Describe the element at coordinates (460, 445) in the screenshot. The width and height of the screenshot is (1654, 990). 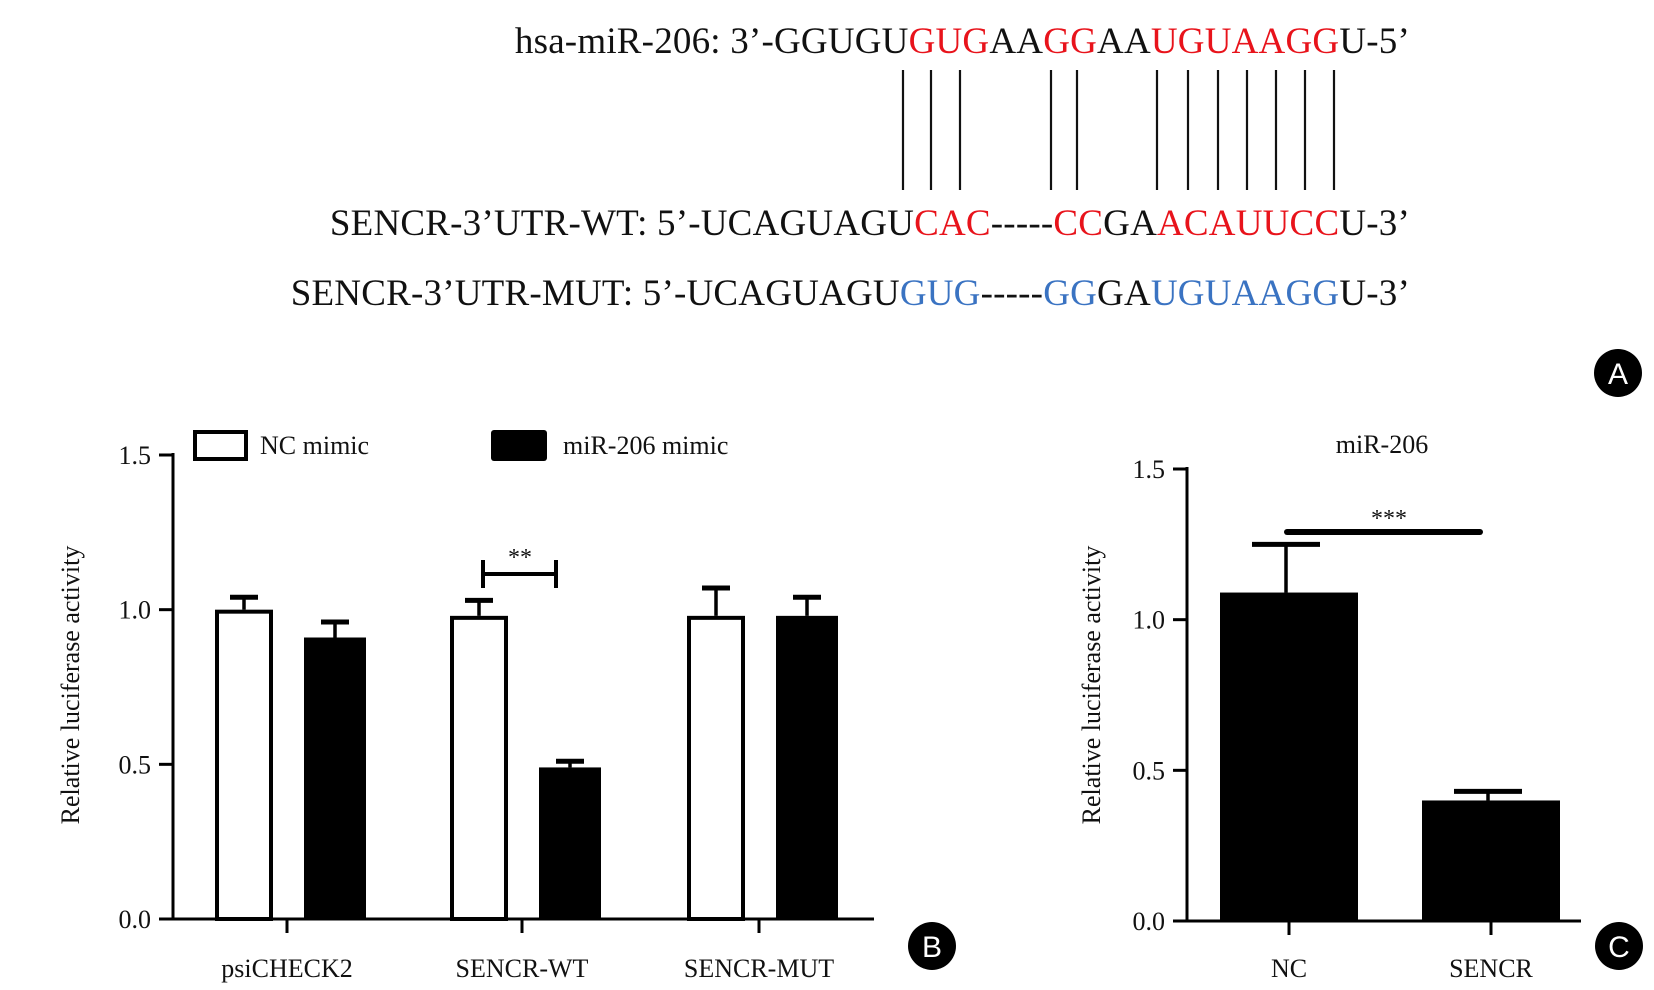
I see `chart-b-legend: NC mimic miR-206 mimic` at that location.